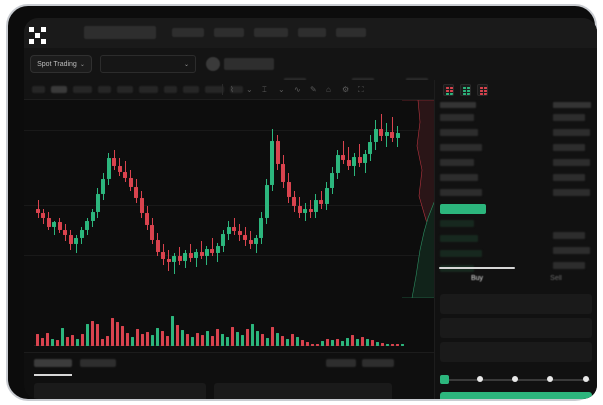 The image size is (603, 405). Describe the element at coordinates (229, 255) in the screenshot. I see `chart-gridline` at that location.